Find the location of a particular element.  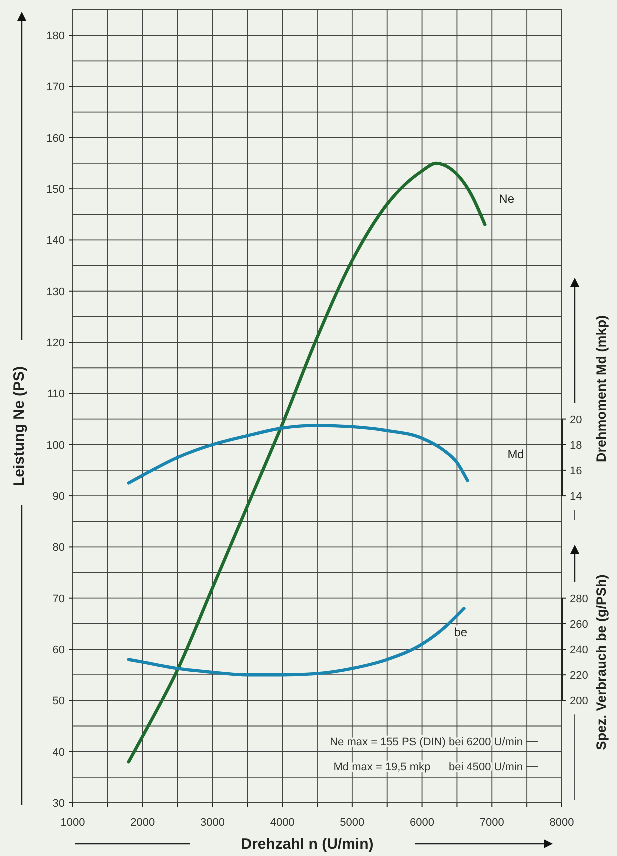

y2-tick-label: 20 is located at coordinates (576, 420).